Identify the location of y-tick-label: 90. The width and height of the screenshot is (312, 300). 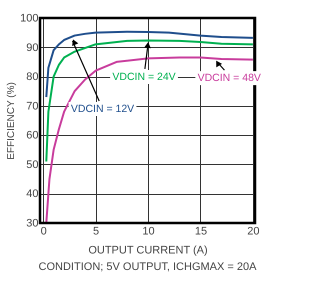
(32, 48).